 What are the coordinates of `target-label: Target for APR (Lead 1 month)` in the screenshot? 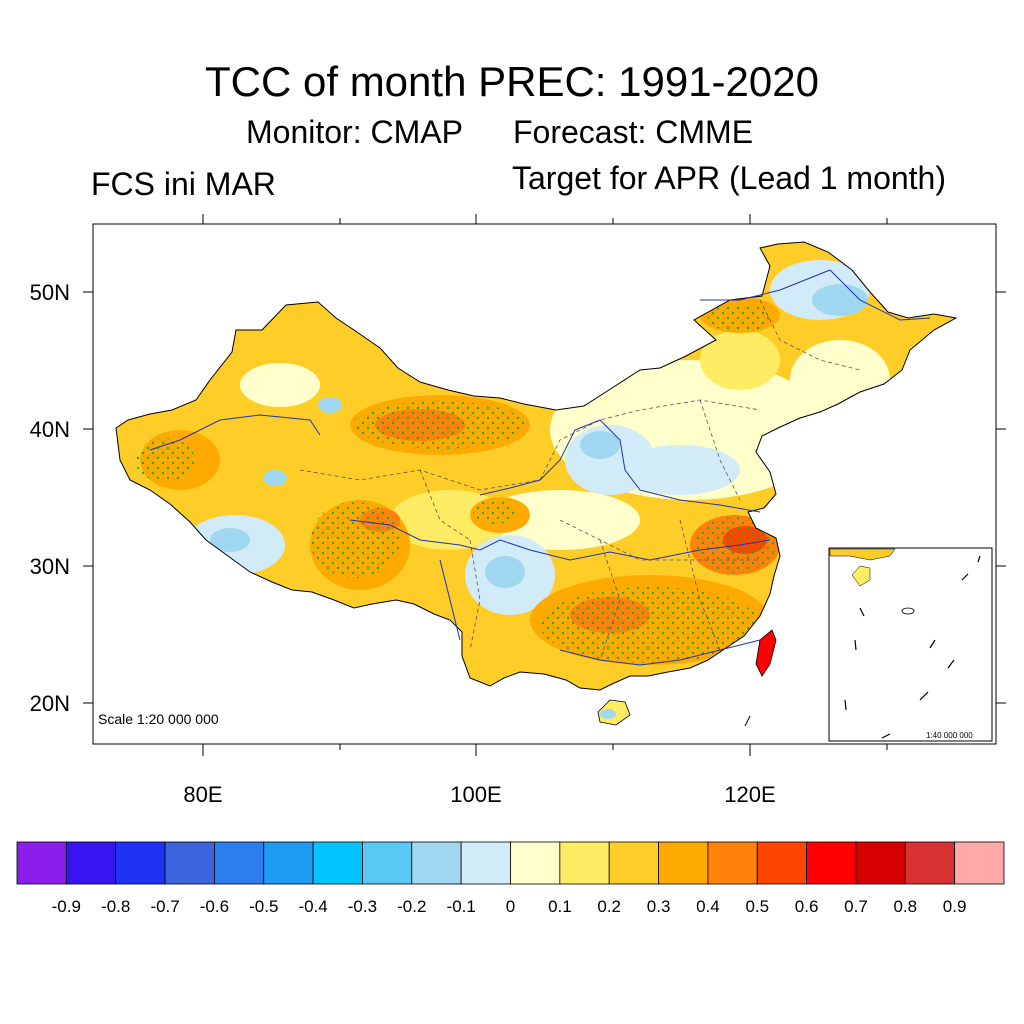 It's located at (729, 178).